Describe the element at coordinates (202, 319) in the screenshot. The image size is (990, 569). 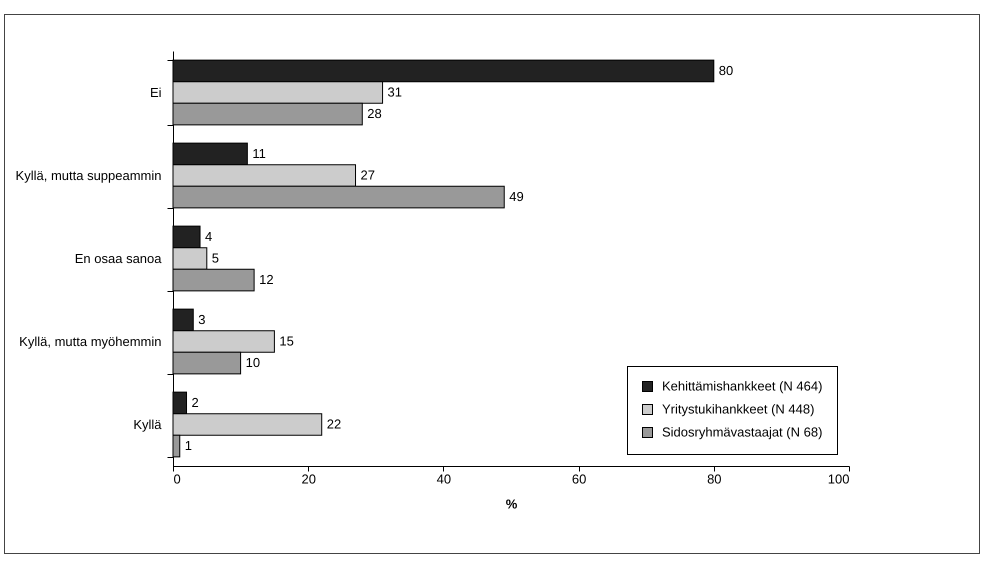
I see `data-label: 3` at that location.